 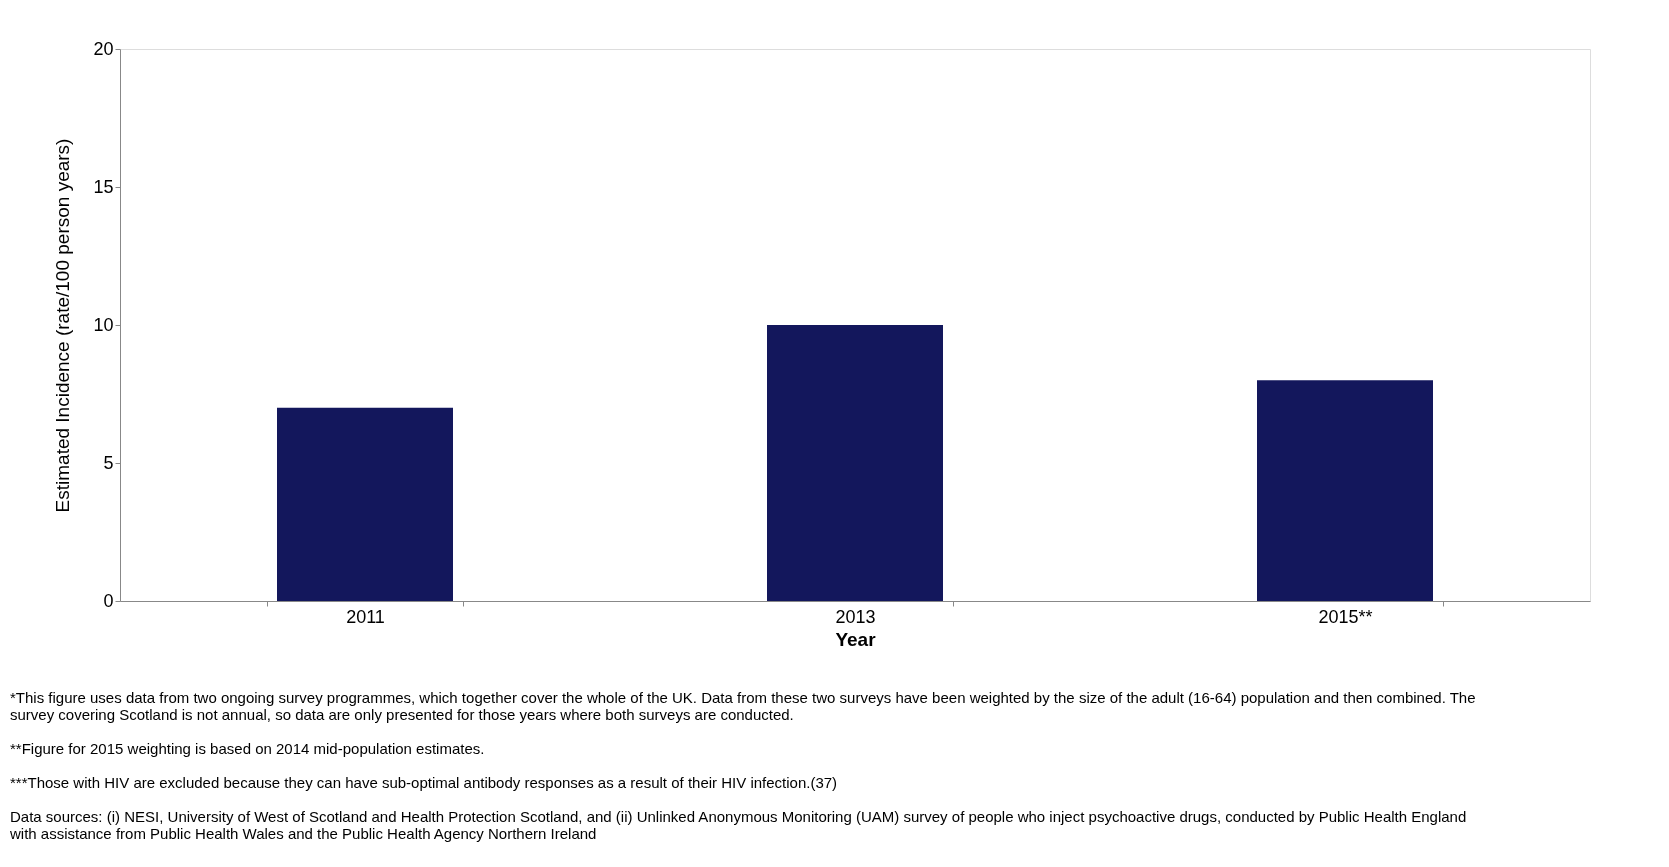 I want to click on x-tick-label: 2013, so click(x=855, y=616).